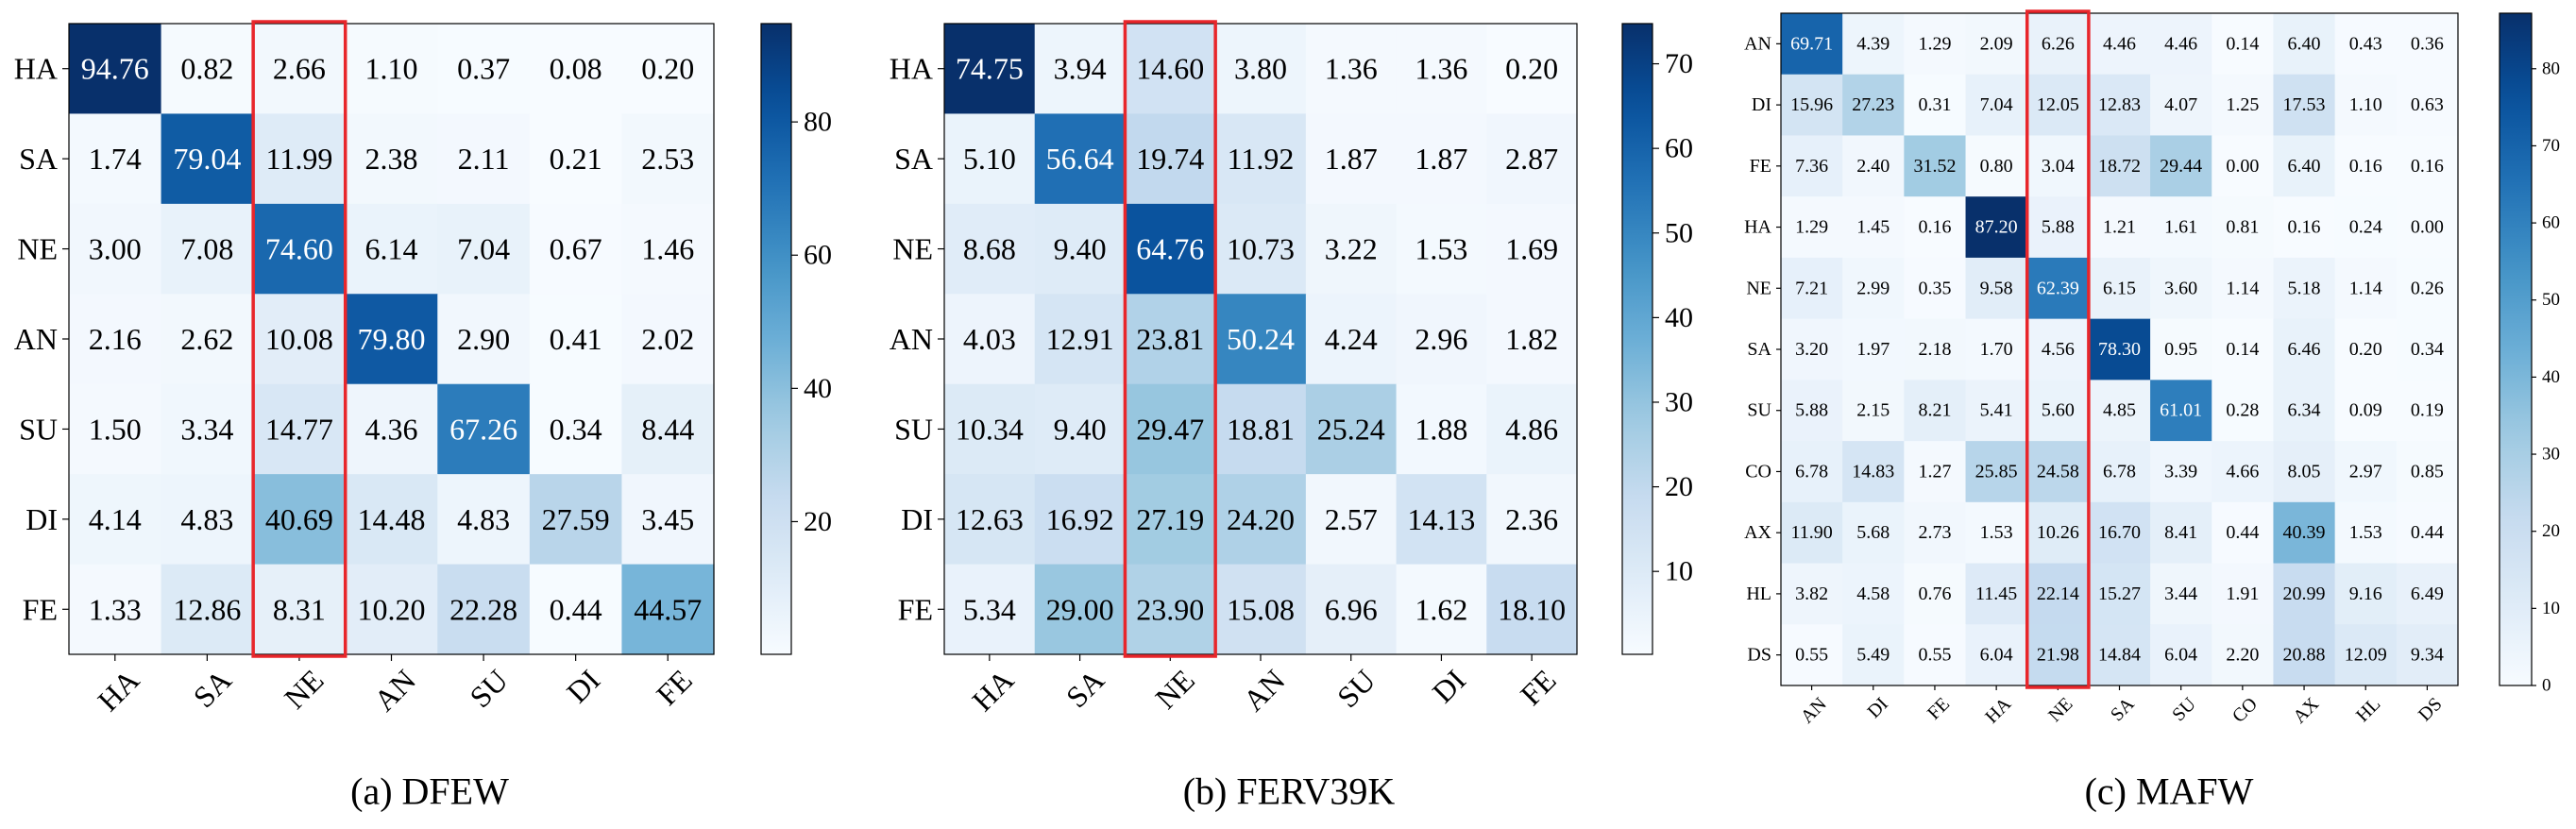 Image resolution: width=2576 pixels, height=829 pixels. What do you see at coordinates (1759, 350) in the screenshot?
I see `y-tick-label: SA` at bounding box center [1759, 350].